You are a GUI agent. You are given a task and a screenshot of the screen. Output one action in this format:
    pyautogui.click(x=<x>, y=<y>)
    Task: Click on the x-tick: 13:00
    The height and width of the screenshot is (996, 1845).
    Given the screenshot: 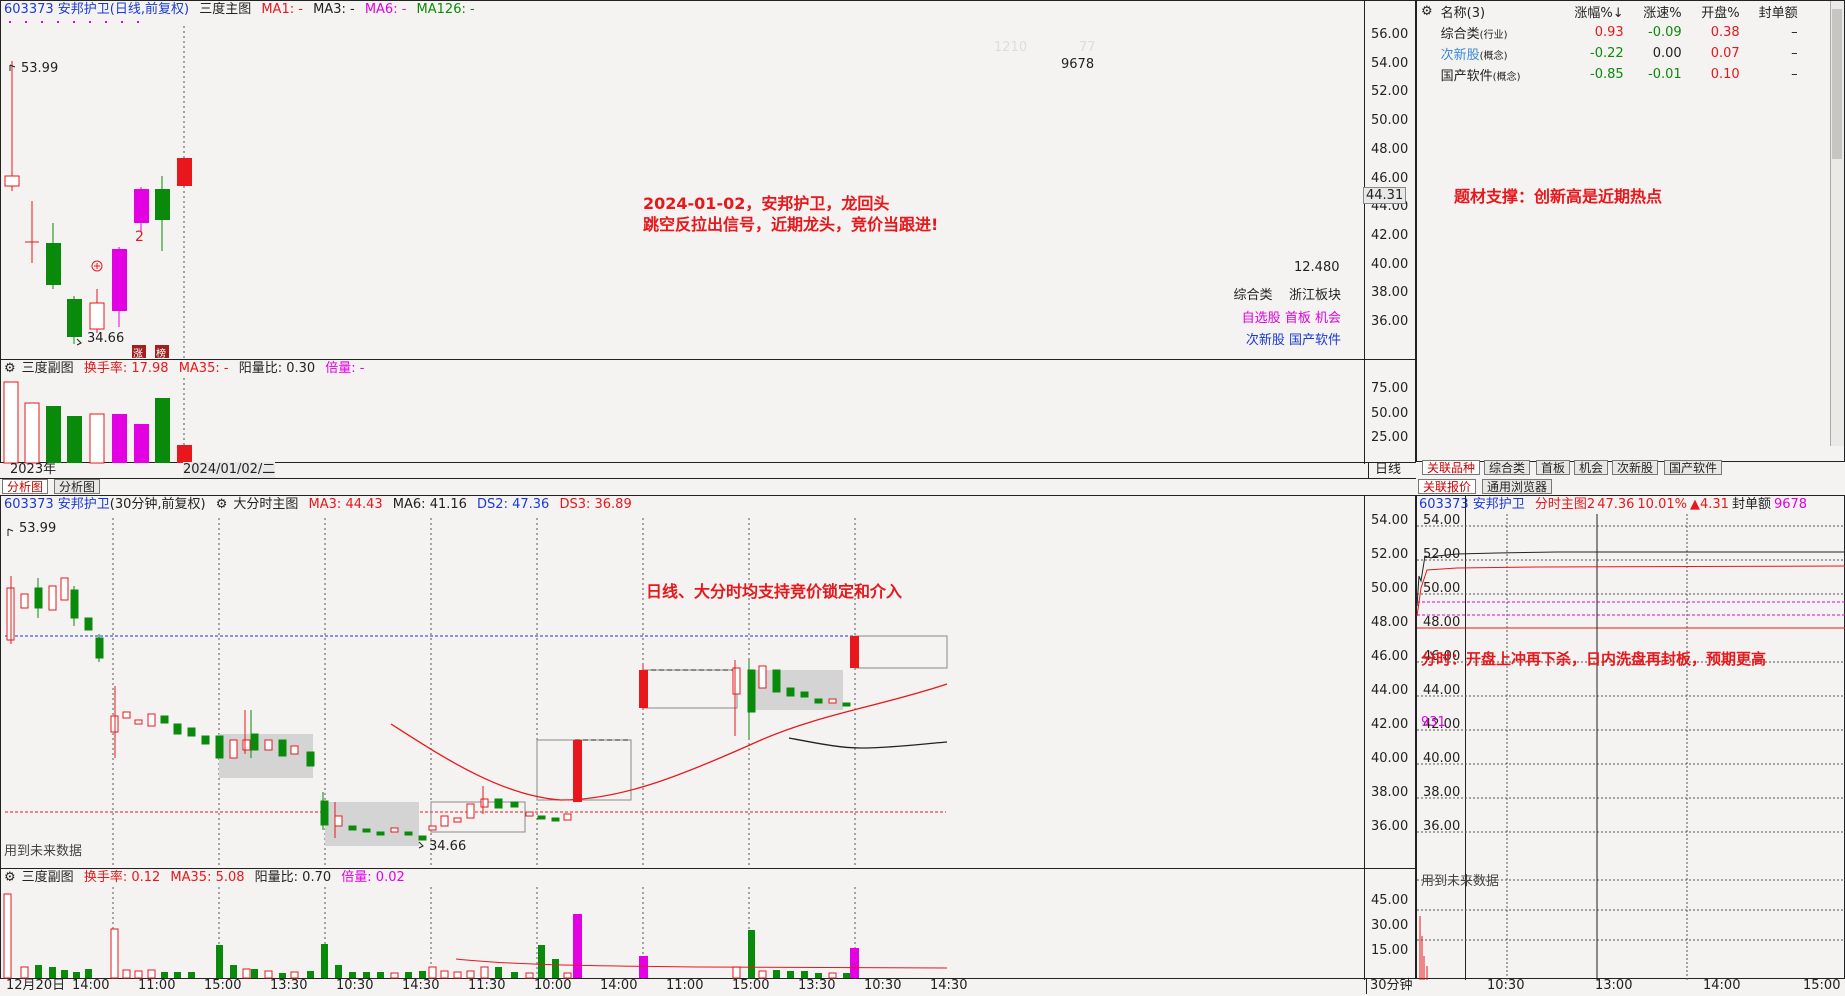 What is the action you would take?
    pyautogui.click(x=1614, y=985)
    